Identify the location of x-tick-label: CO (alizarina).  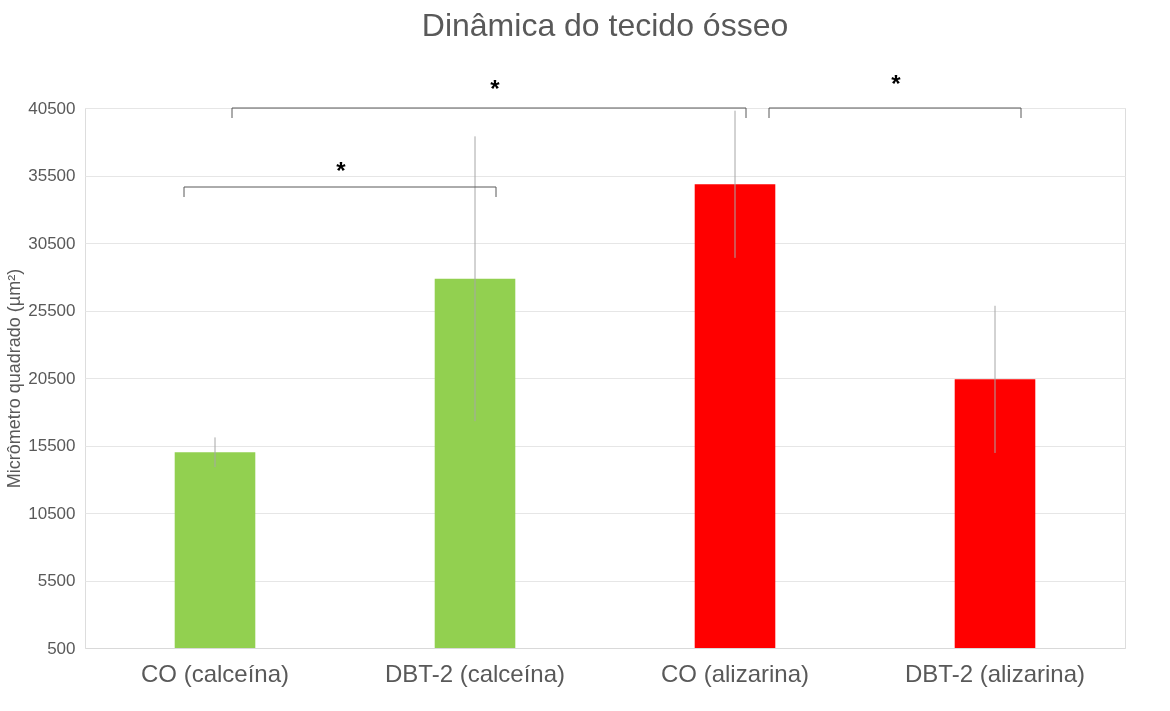
(735, 673).